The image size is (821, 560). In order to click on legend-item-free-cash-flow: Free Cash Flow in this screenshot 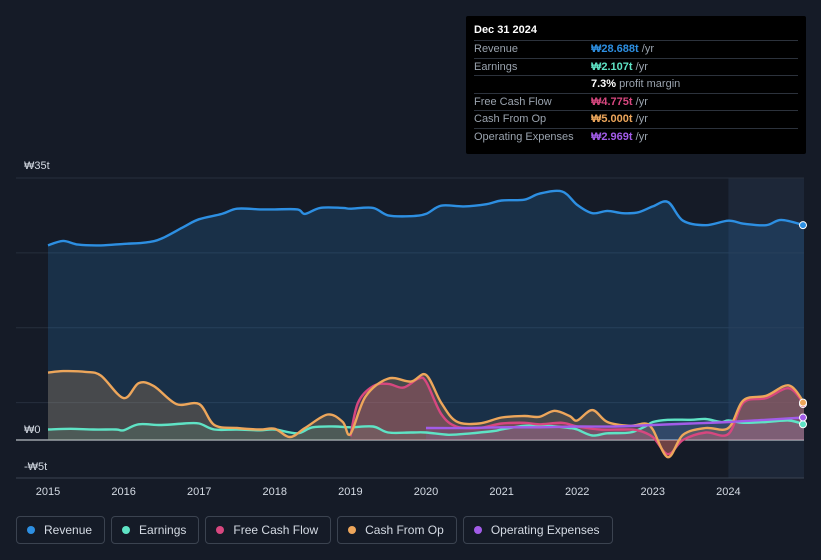, I will do `click(268, 530)`.